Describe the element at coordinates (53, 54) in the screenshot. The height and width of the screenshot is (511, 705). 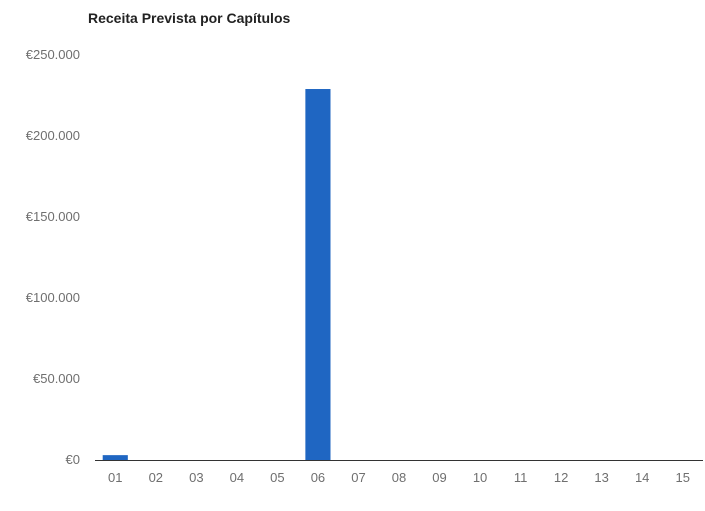
I see `y-tick-label: €250.000` at that location.